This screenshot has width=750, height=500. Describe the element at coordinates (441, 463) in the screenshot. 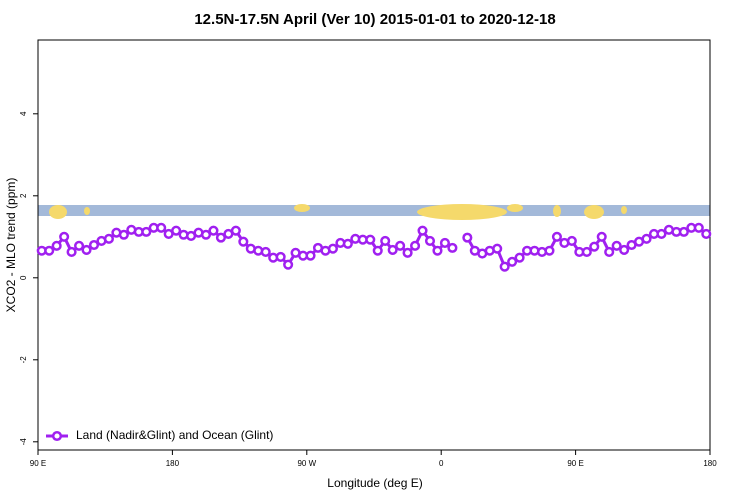

I see `x-tick-label: 0` at that location.